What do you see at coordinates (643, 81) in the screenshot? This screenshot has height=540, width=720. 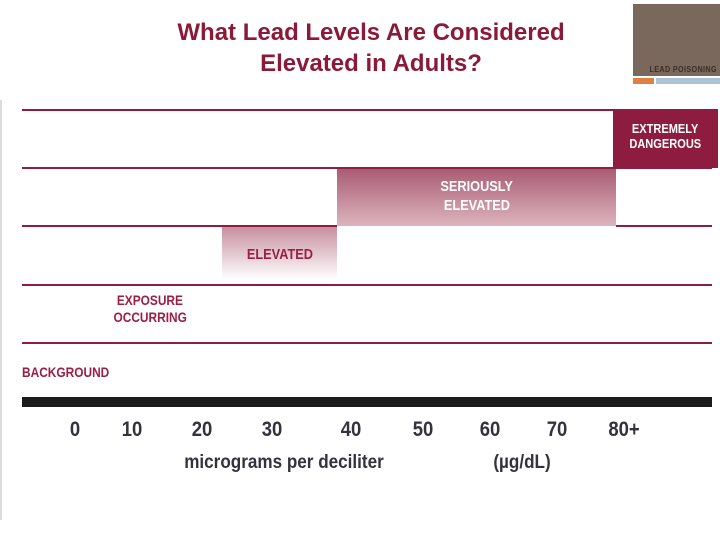 I see `logo-orange-block` at bounding box center [643, 81].